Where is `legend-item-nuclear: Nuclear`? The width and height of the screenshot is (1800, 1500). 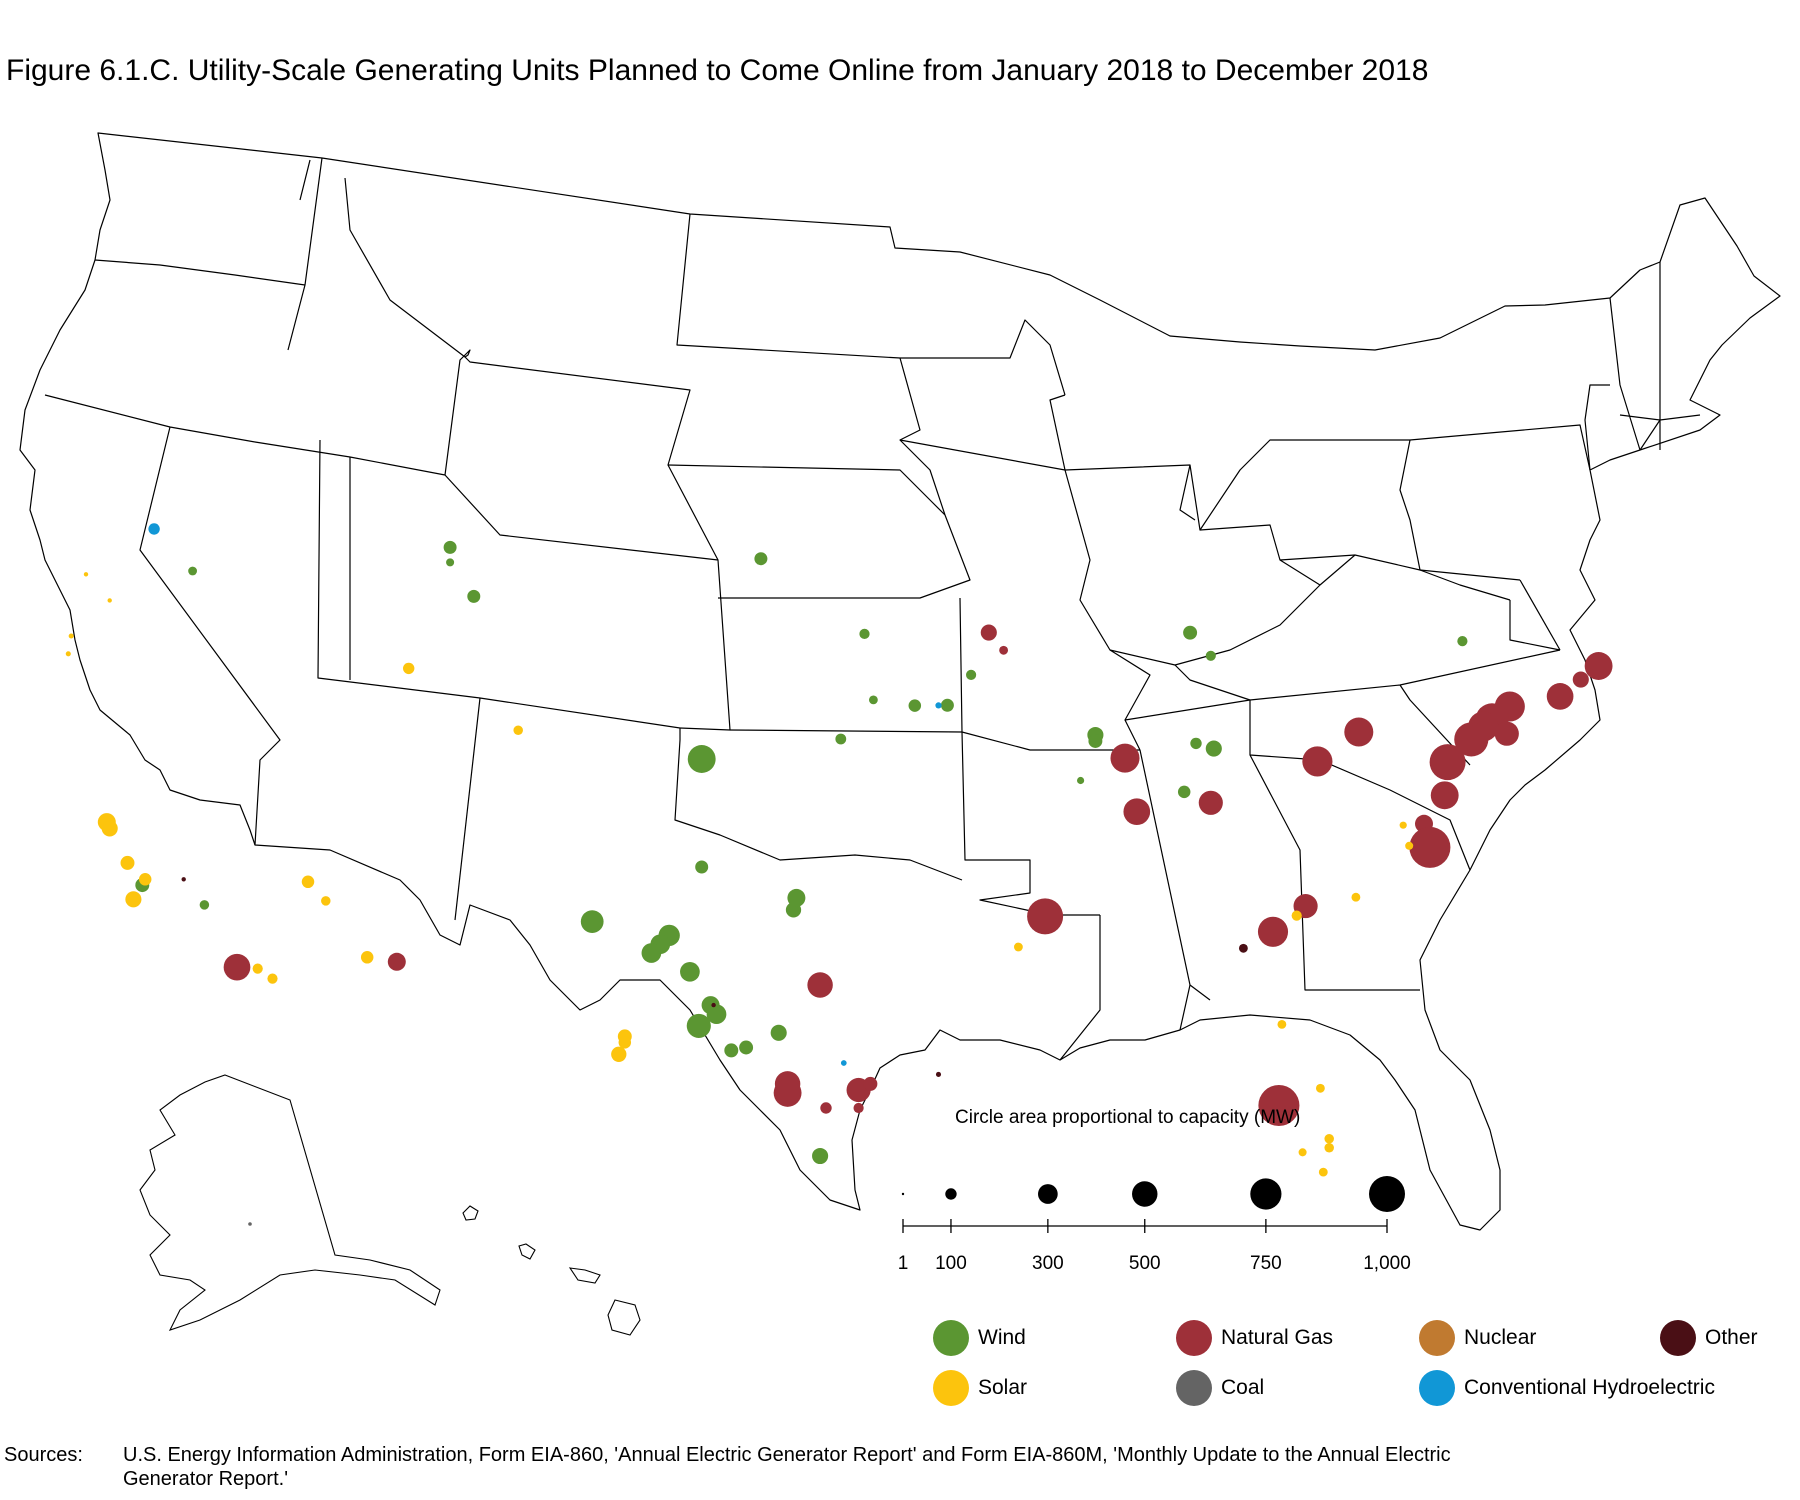
legend-item-nuclear: Nuclear is located at coordinates (1477, 1338).